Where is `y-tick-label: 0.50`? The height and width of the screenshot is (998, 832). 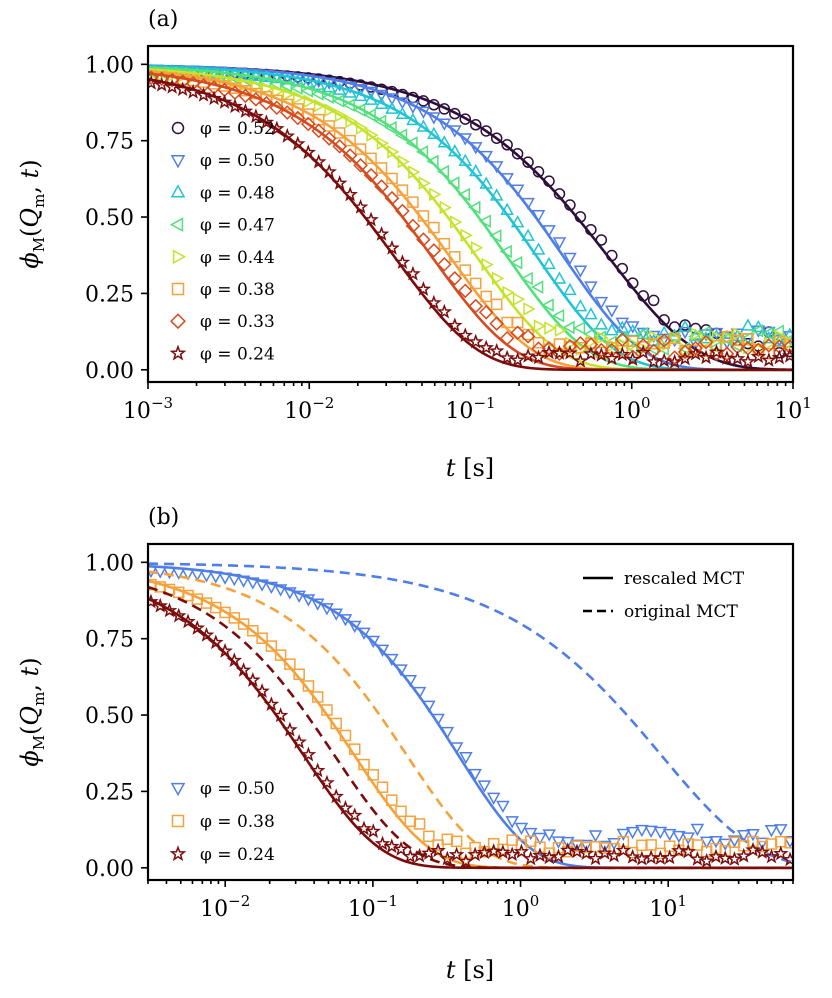 y-tick-label: 0.50 is located at coordinates (109, 716).